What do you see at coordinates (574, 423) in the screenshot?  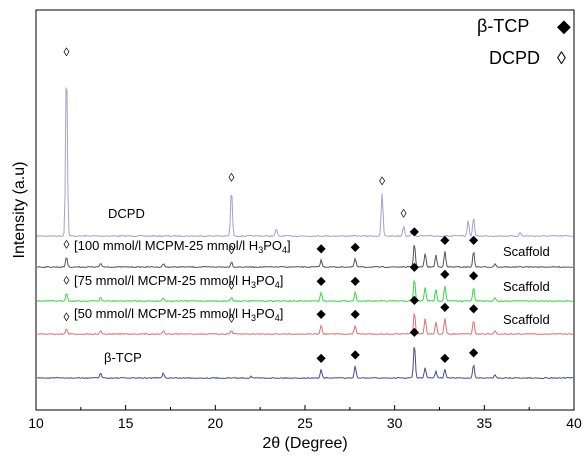 I see `x-tick-label: 40` at bounding box center [574, 423].